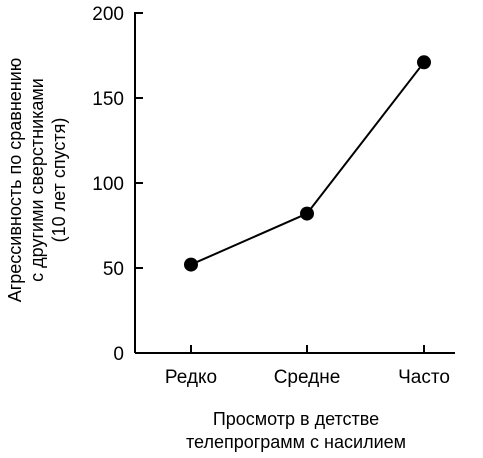 The height and width of the screenshot is (458, 483). Describe the element at coordinates (108, 99) in the screenshot. I see `y-tick-label: 150` at that location.